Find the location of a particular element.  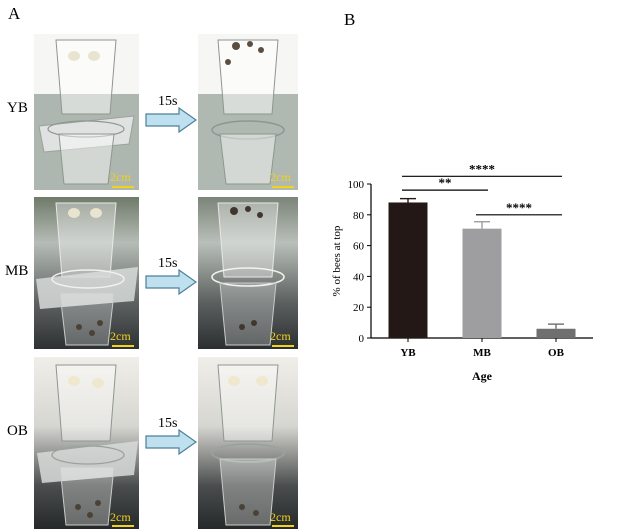

x-tick-label: OB is located at coordinates (556, 353).